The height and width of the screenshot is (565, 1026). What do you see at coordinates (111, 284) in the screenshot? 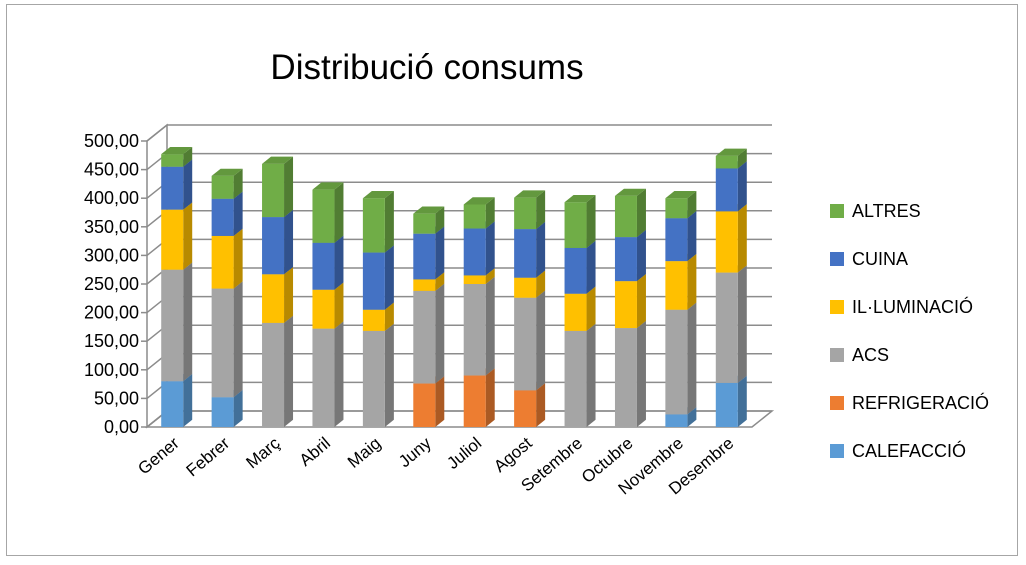
I see `y-tick-label: 250,00` at bounding box center [111, 284].